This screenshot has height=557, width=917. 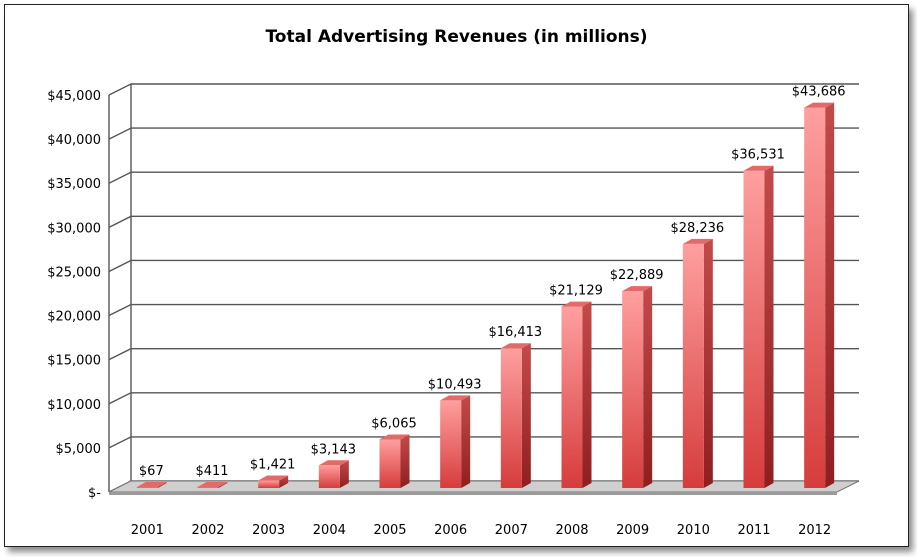 I want to click on x-tick-label: 2002, so click(x=207, y=530).